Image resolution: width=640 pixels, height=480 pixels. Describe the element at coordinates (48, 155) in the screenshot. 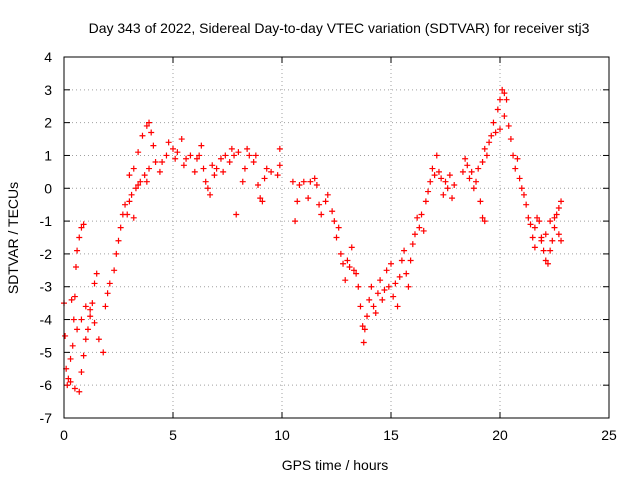

I see `y-tick-label: 1` at that location.